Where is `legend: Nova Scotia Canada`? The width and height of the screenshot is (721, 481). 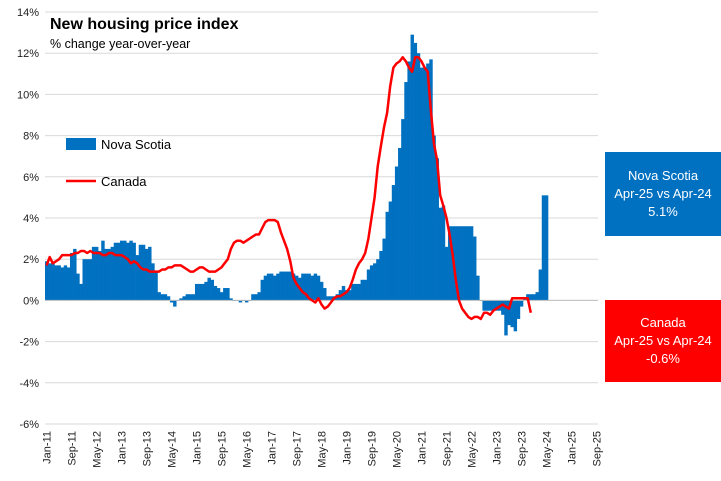 legend: Nova Scotia Canada is located at coordinates (119, 163).